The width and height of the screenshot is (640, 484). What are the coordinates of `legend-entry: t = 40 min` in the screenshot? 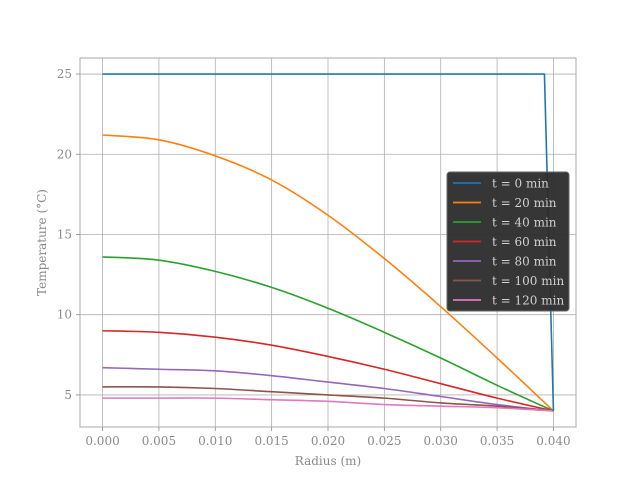 It's located at (524, 223).